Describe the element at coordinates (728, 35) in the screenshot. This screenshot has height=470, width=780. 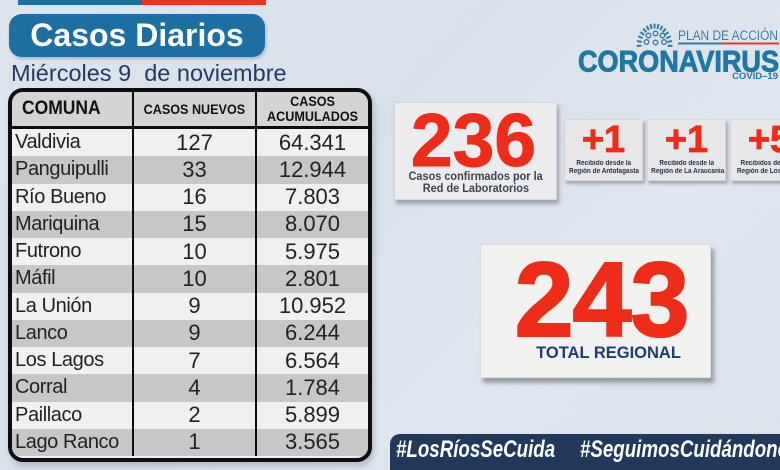
I see `svg-text: PLAN DE ACCIÓN` at that location.